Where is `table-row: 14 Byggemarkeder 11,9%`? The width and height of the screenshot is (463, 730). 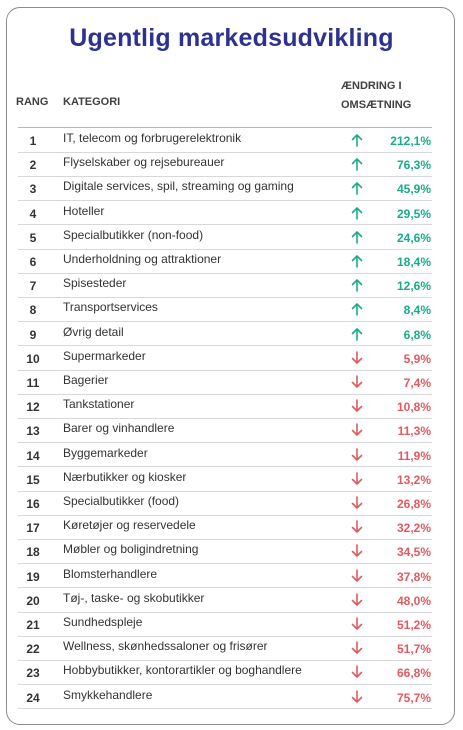
table-row: 14 Byggemarkeder 11,9% is located at coordinates (231, 455).